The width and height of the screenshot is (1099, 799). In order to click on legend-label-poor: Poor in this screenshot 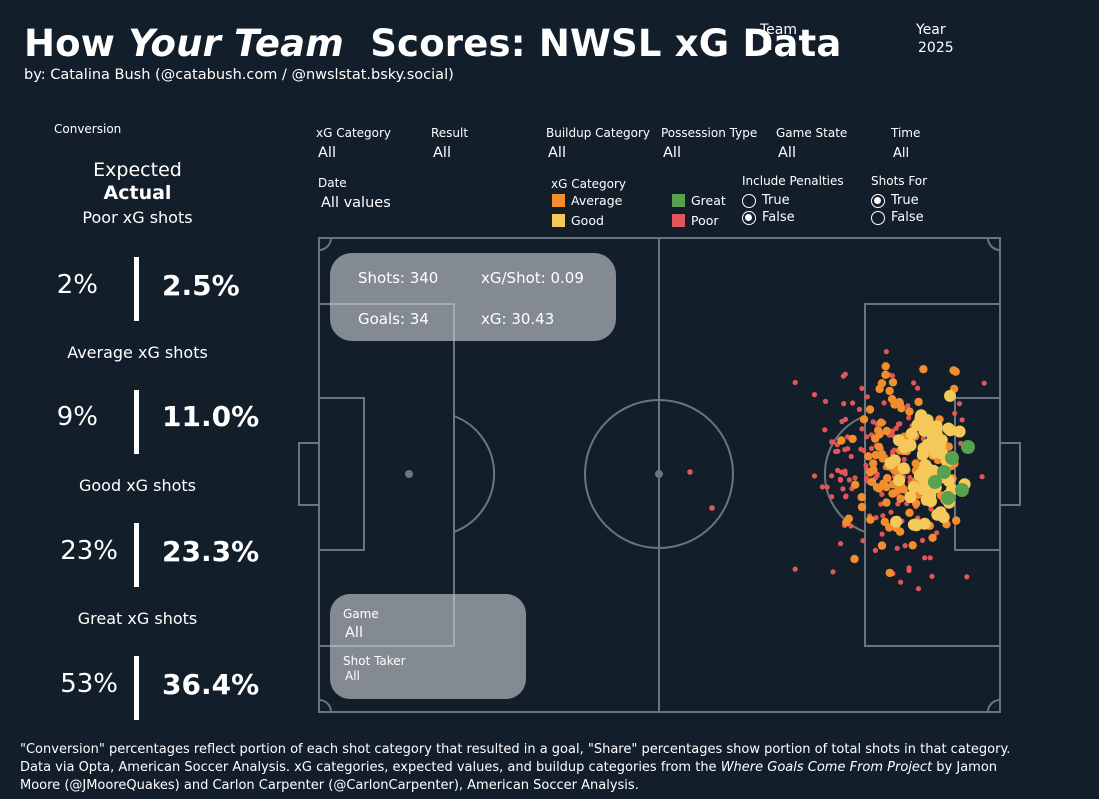, I will do `click(705, 220)`.